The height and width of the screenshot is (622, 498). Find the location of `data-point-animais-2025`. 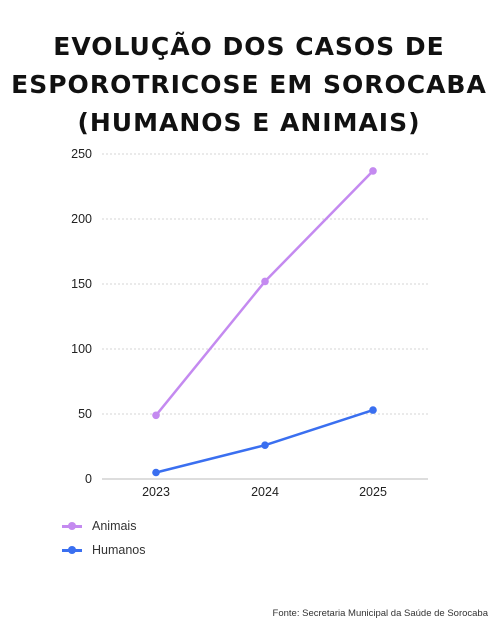

data-point-animais-2025 is located at coordinates (373, 171).